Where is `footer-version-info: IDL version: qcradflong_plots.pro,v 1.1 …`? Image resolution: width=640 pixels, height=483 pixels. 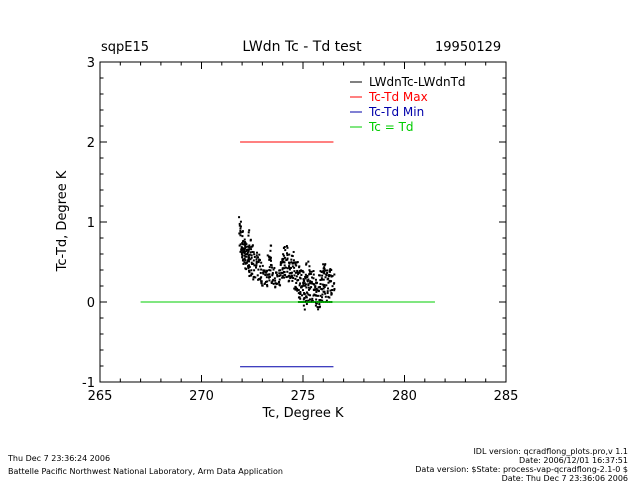 footer-version-info: IDL version: qcradflong_plots.pro,v 1.1 … is located at coordinates (521, 465).